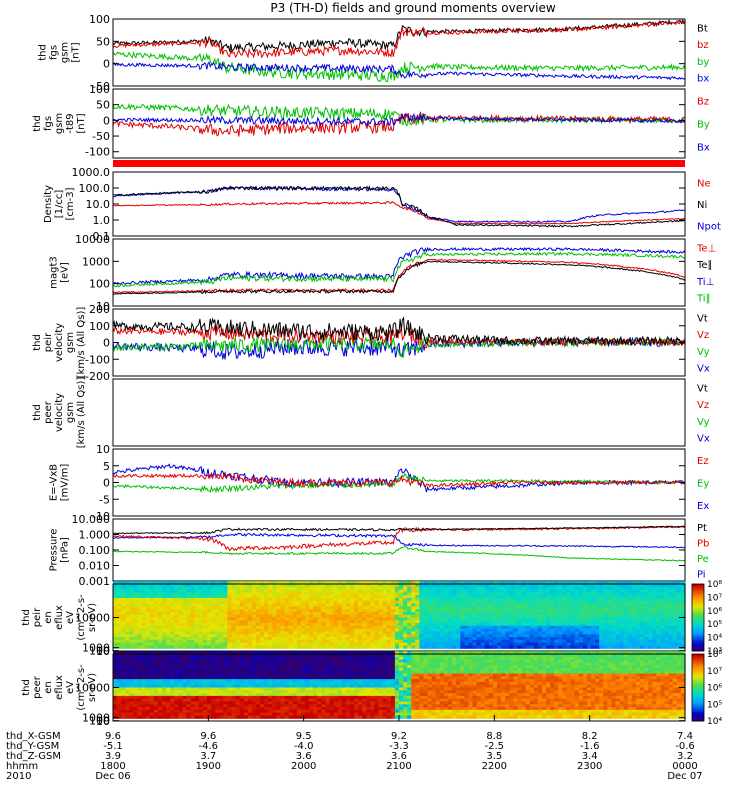 This screenshot has width=750, height=800. Describe the element at coordinates (399, 163) in the screenshot. I see `mode-bar` at that location.